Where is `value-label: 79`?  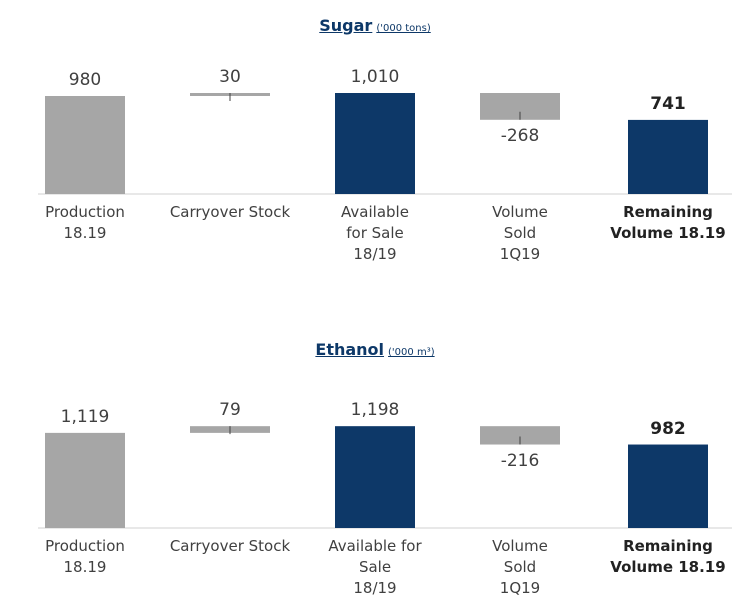
value-label: 79 is located at coordinates (230, 410).